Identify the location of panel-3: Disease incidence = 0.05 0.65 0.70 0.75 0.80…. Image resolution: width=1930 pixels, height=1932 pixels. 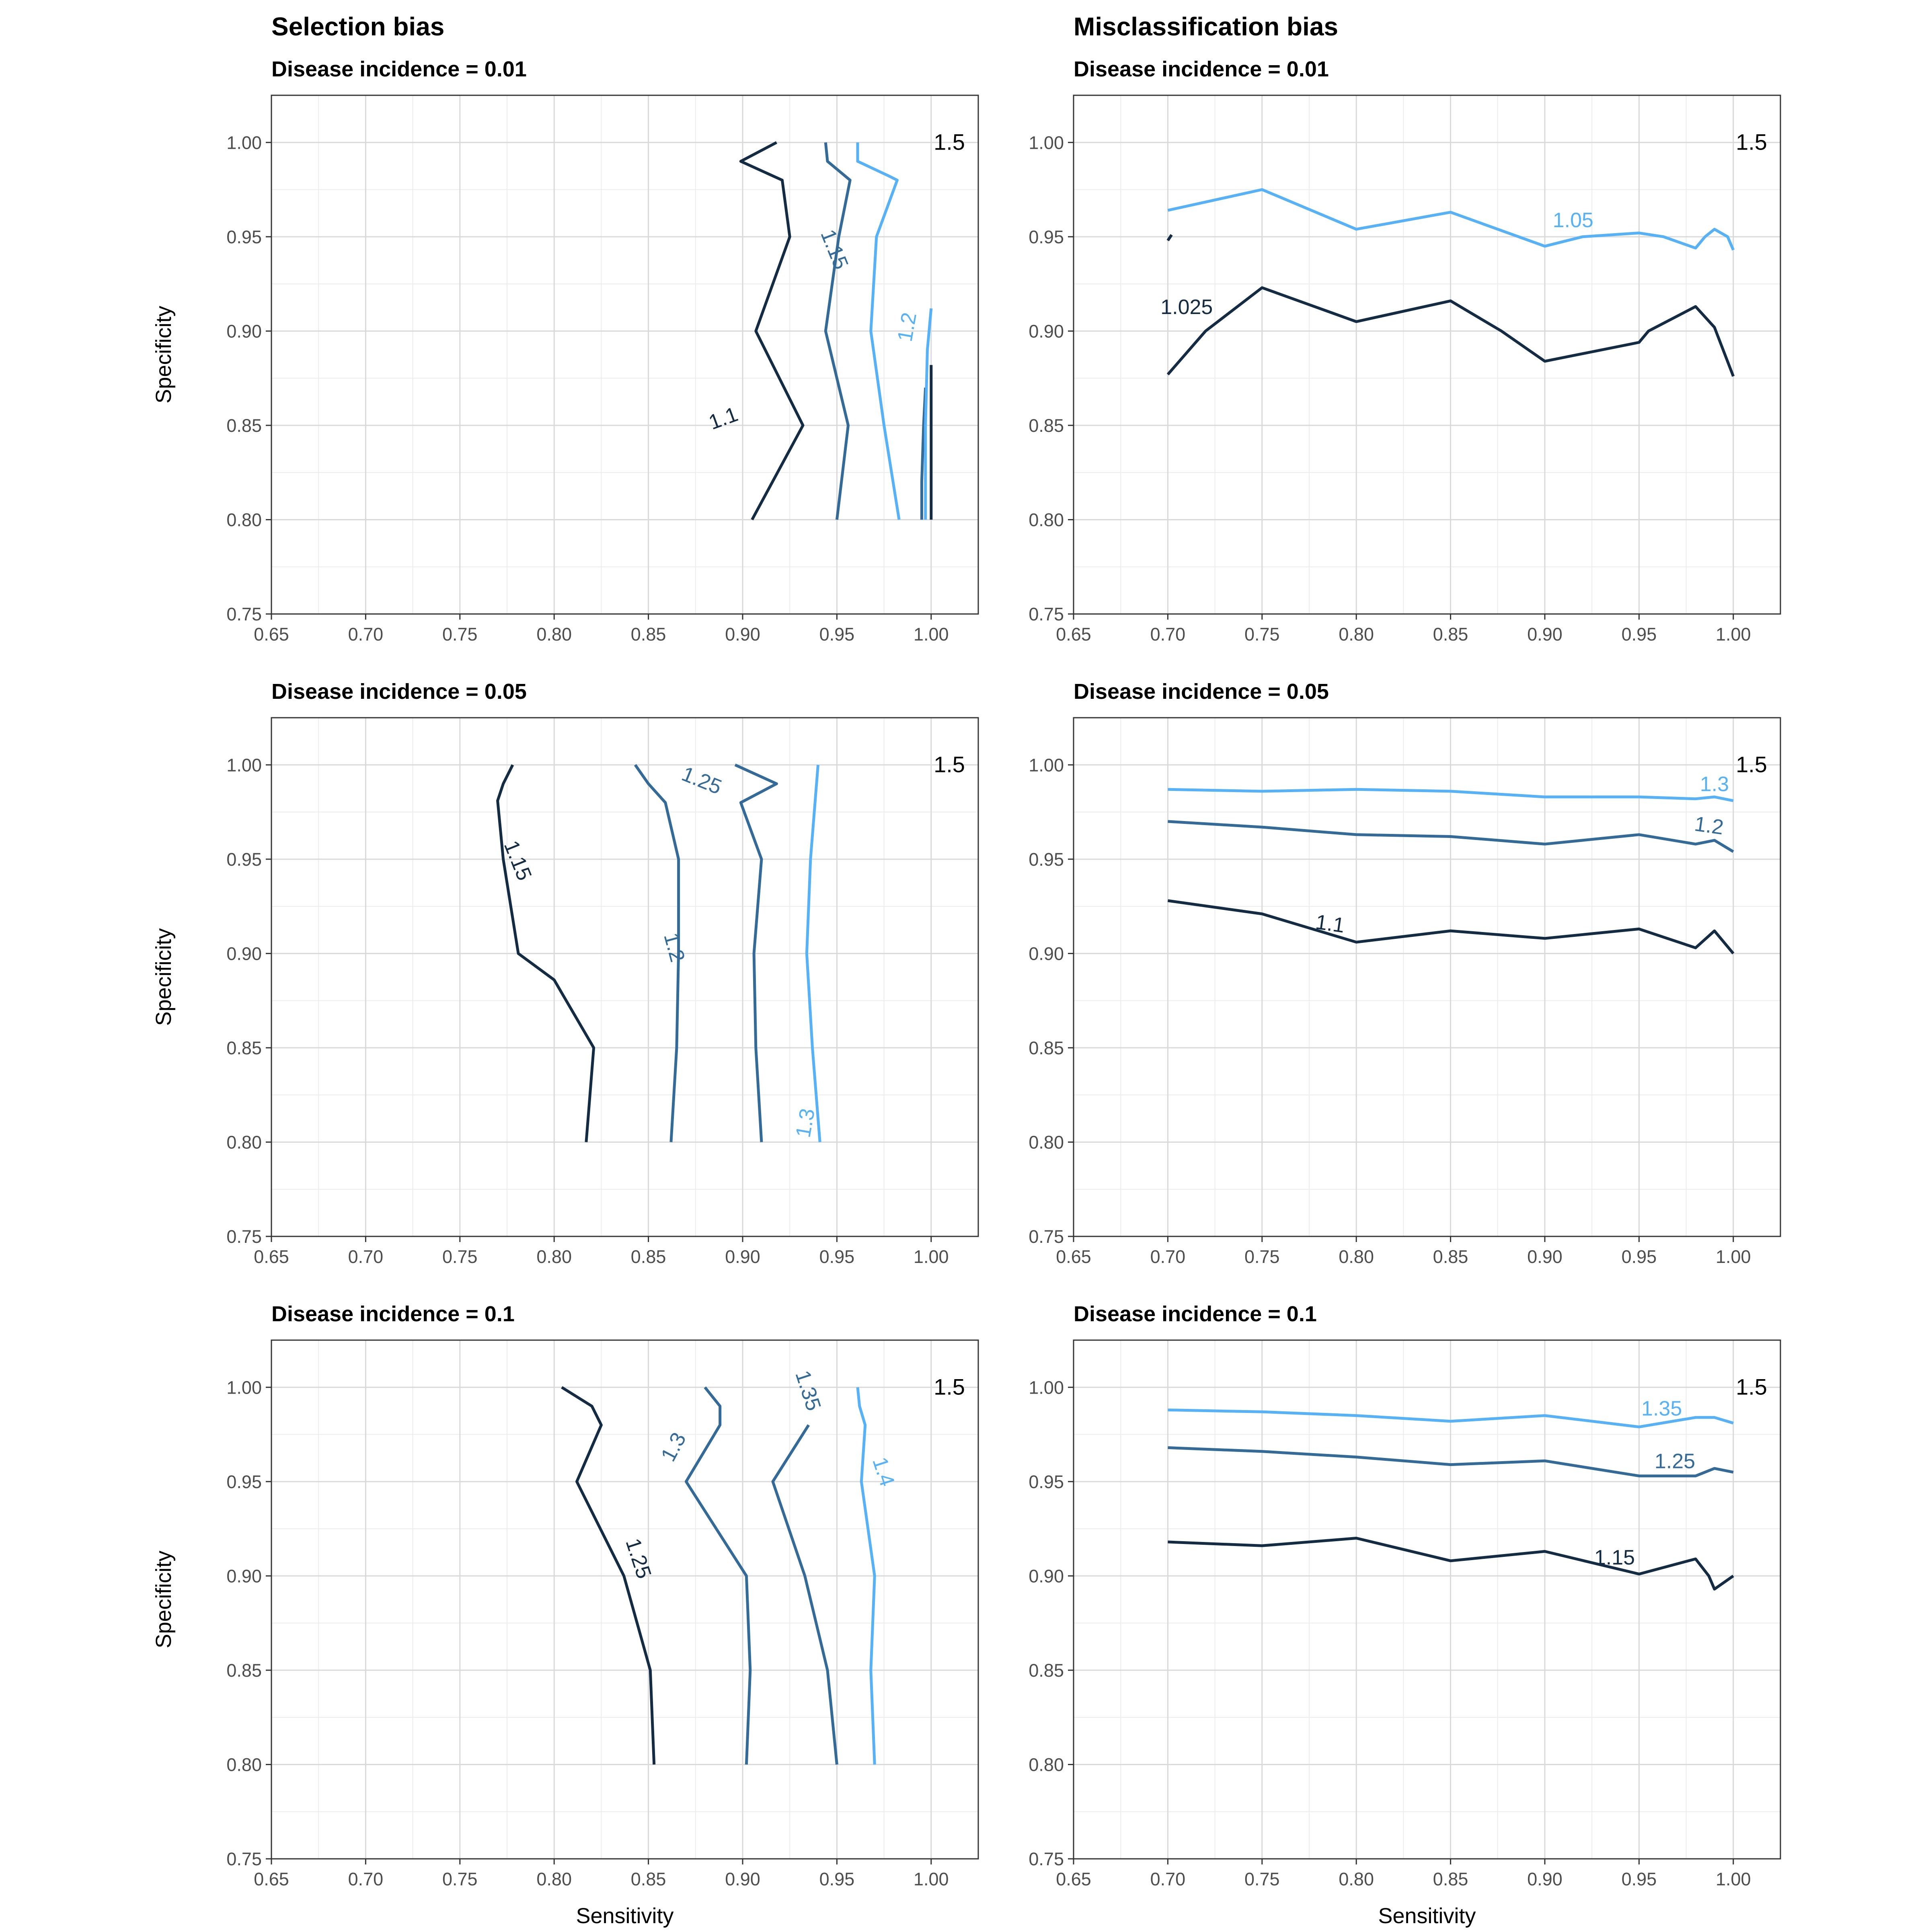
(565, 973).